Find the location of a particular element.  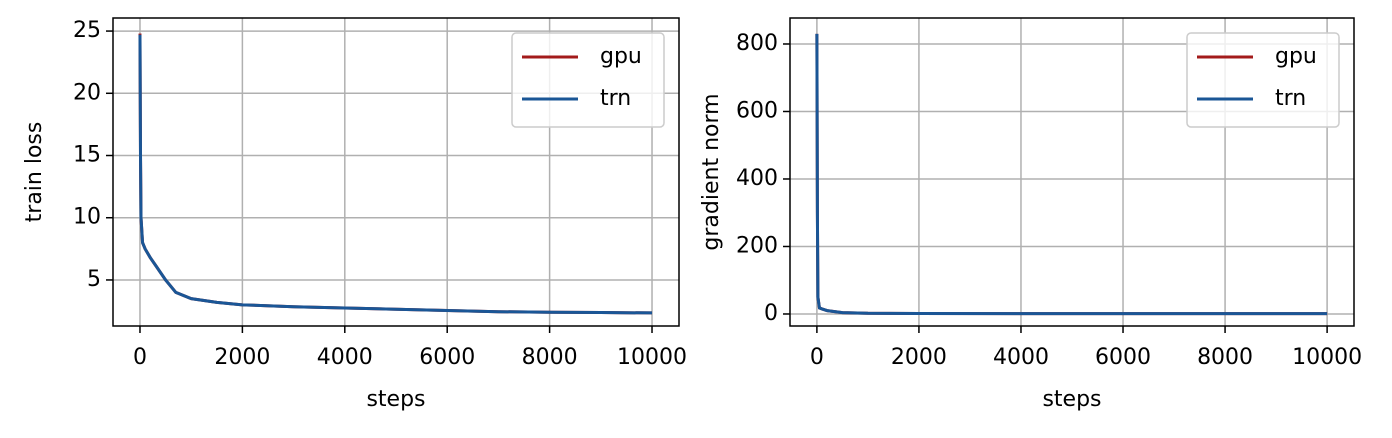

y-tick-label: 0 is located at coordinates (771, 313).